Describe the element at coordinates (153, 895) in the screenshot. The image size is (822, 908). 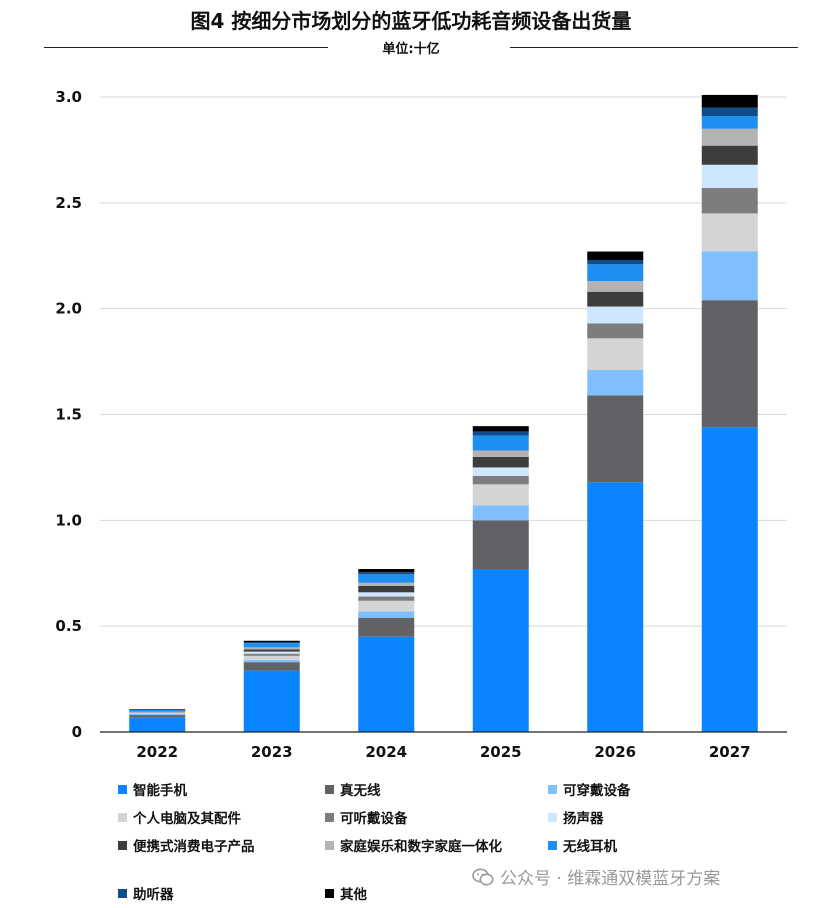
I see `legend-label: 助听器` at that location.